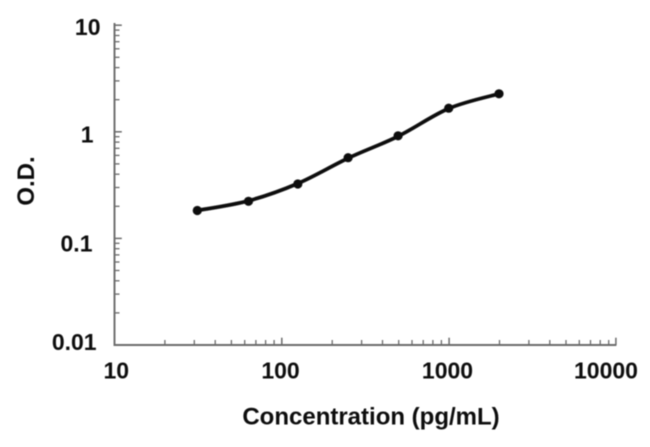 The height and width of the screenshot is (447, 650). What do you see at coordinates (606, 371) in the screenshot?
I see `svg-text: 10000` at bounding box center [606, 371].